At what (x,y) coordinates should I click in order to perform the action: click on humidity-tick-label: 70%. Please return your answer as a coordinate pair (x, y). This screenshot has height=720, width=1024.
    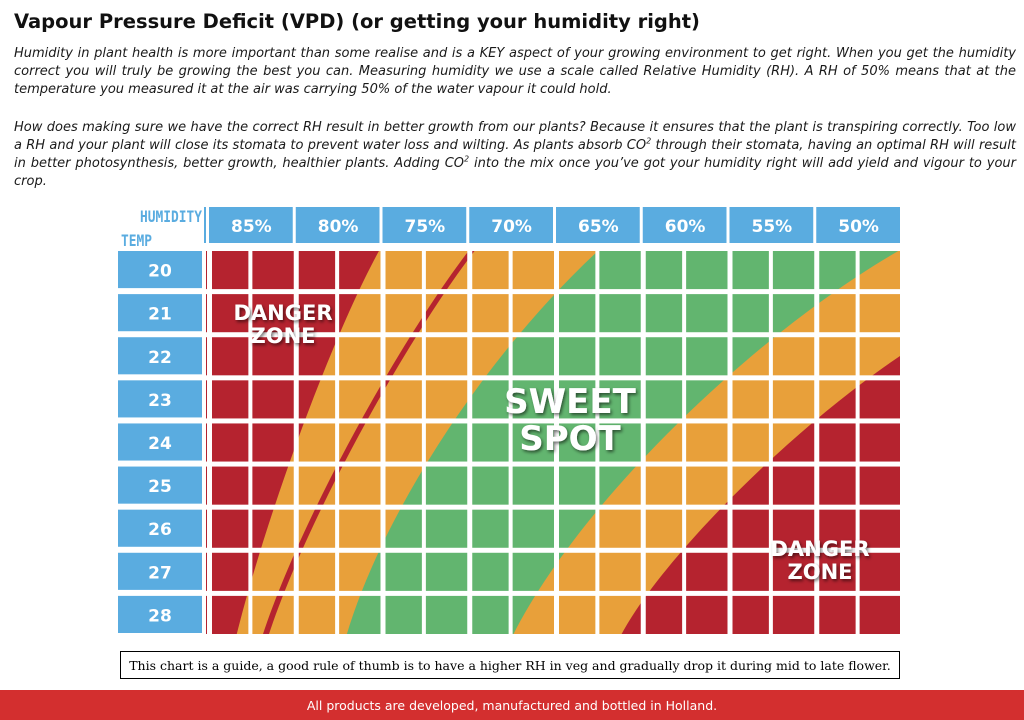
    Looking at the image, I should click on (511, 227).